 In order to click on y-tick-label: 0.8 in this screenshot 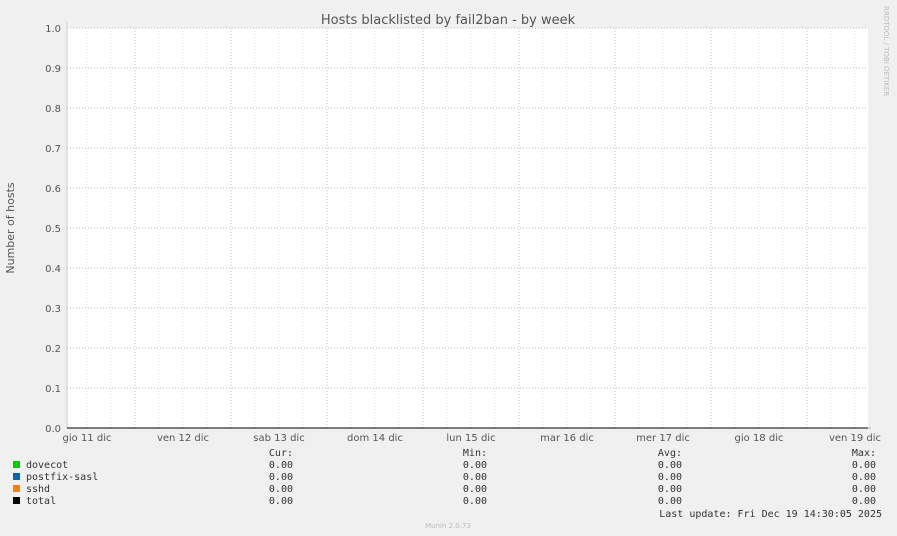, I will do `click(53, 109)`.